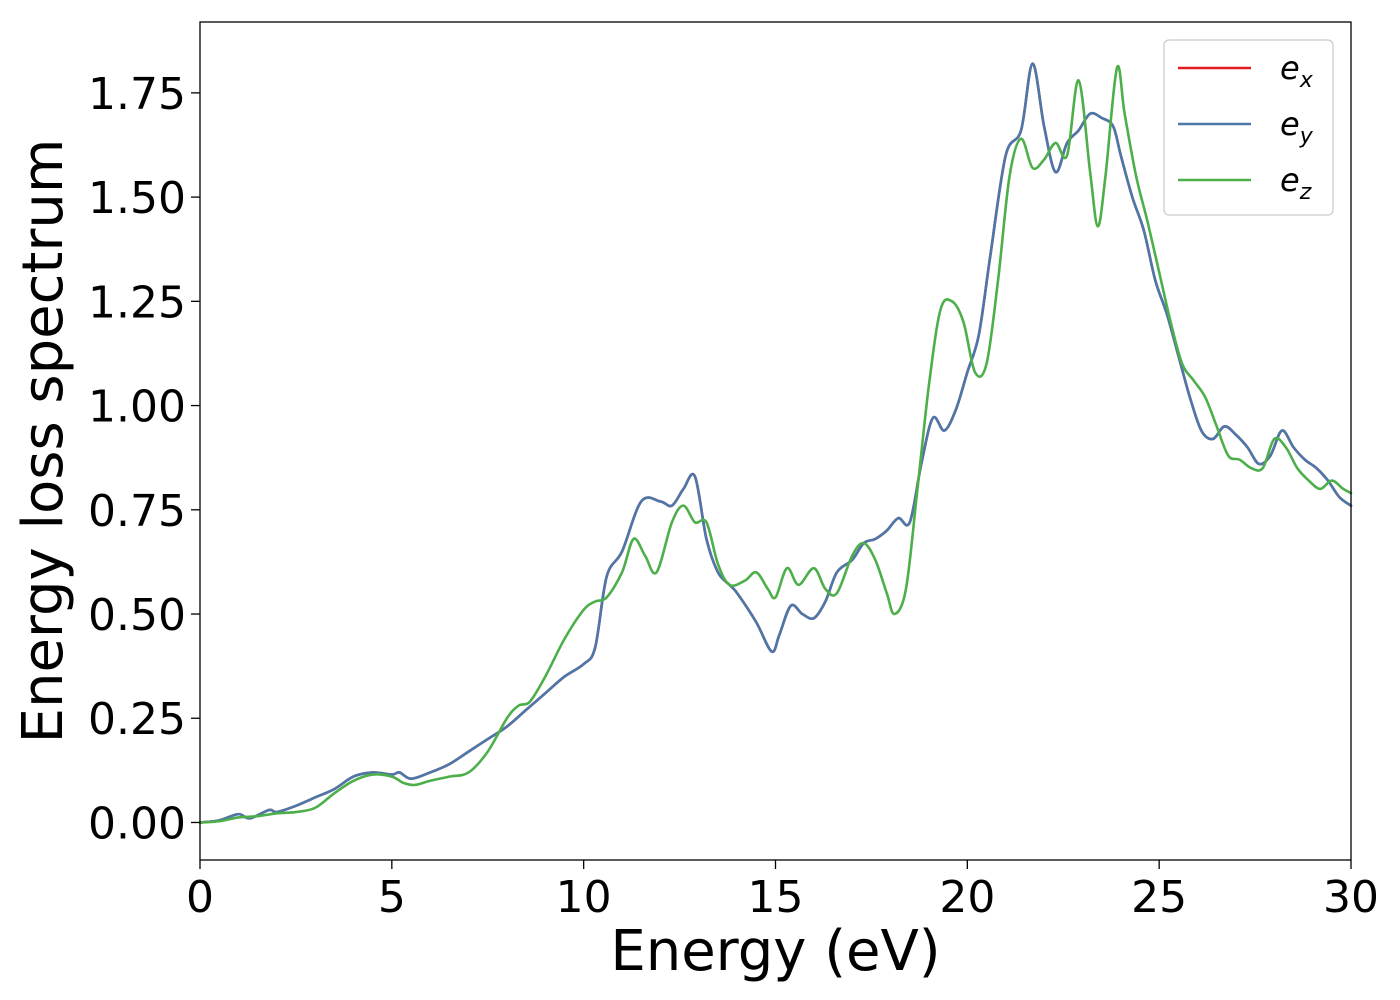  What do you see at coordinates (1306, 136) in the screenshot?
I see `legend-label-subscript: y` at bounding box center [1306, 136].